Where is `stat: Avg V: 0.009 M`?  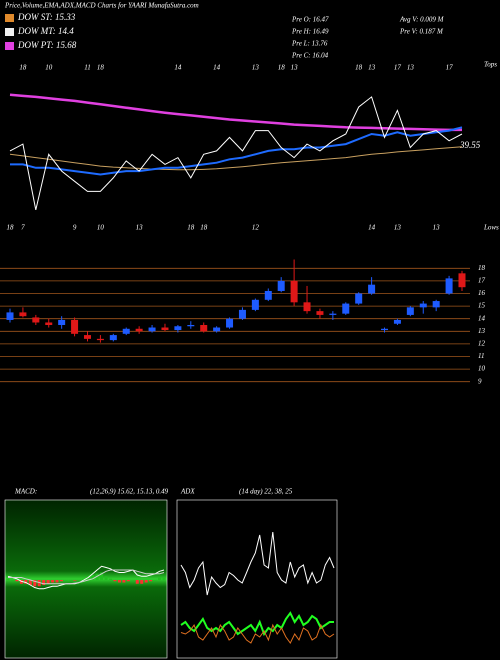 stat: Avg V: 0.009 M is located at coordinates (422, 20).